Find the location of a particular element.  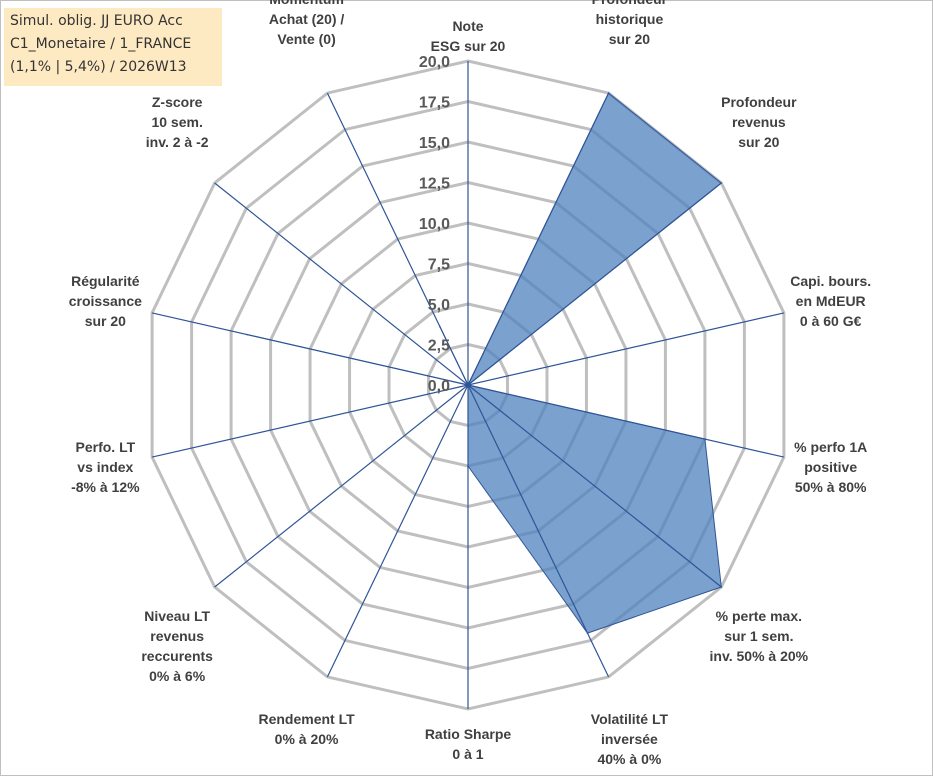

axis-label-line: 0% à 6% is located at coordinates (177, 676).